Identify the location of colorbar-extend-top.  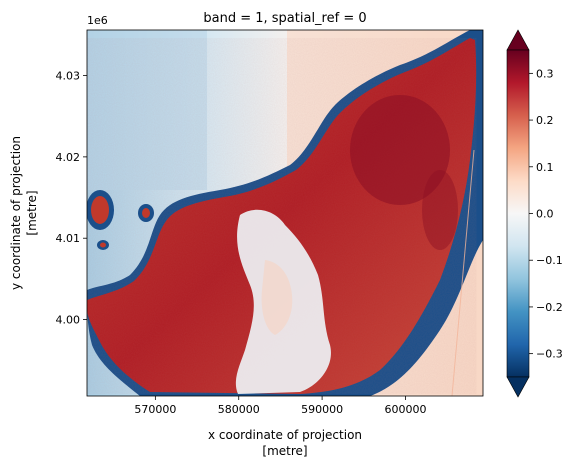
(518, 40).